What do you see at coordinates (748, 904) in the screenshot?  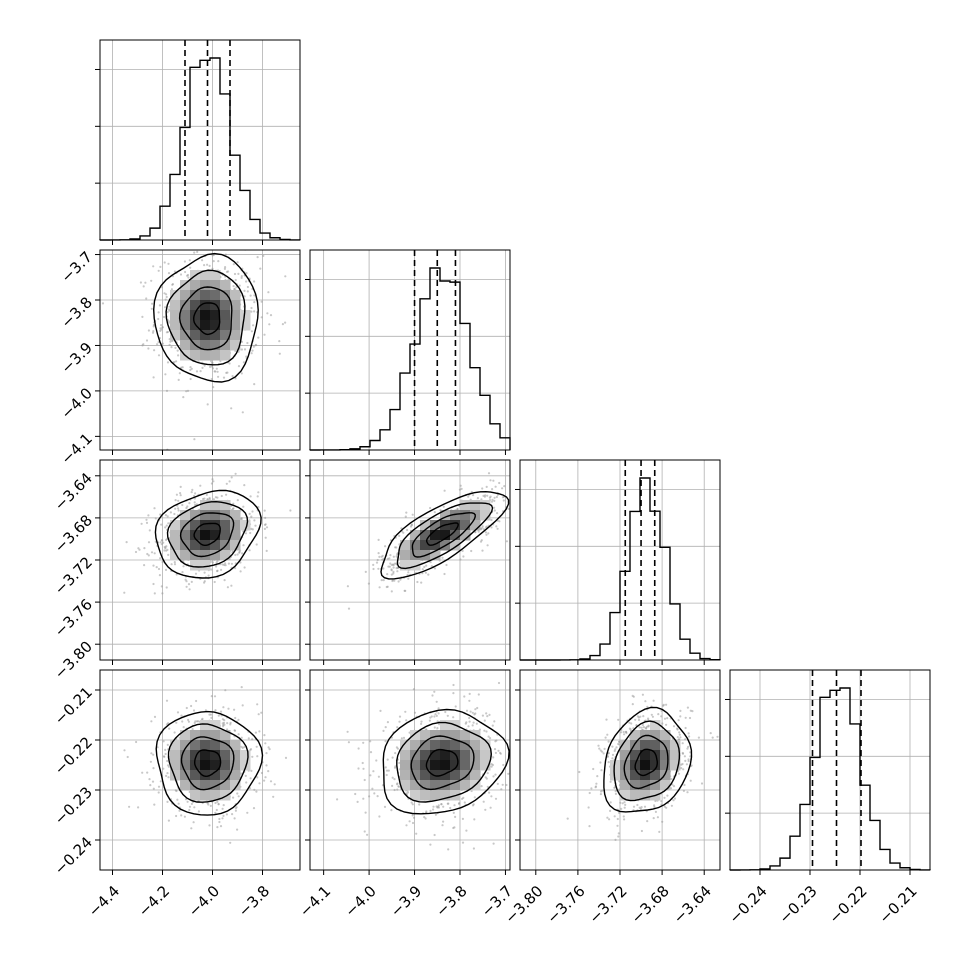 I see `x-tick-label: −0.24` at bounding box center [748, 904].